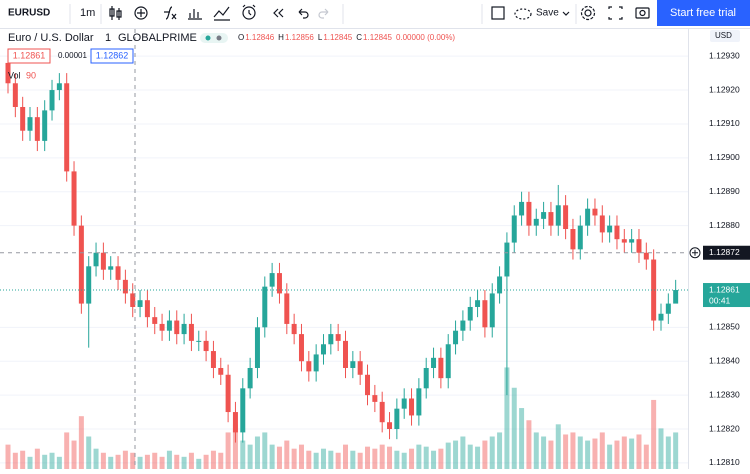  What do you see at coordinates (29, 13) in the screenshot?
I see `symbol: EURUSD` at bounding box center [29, 13].